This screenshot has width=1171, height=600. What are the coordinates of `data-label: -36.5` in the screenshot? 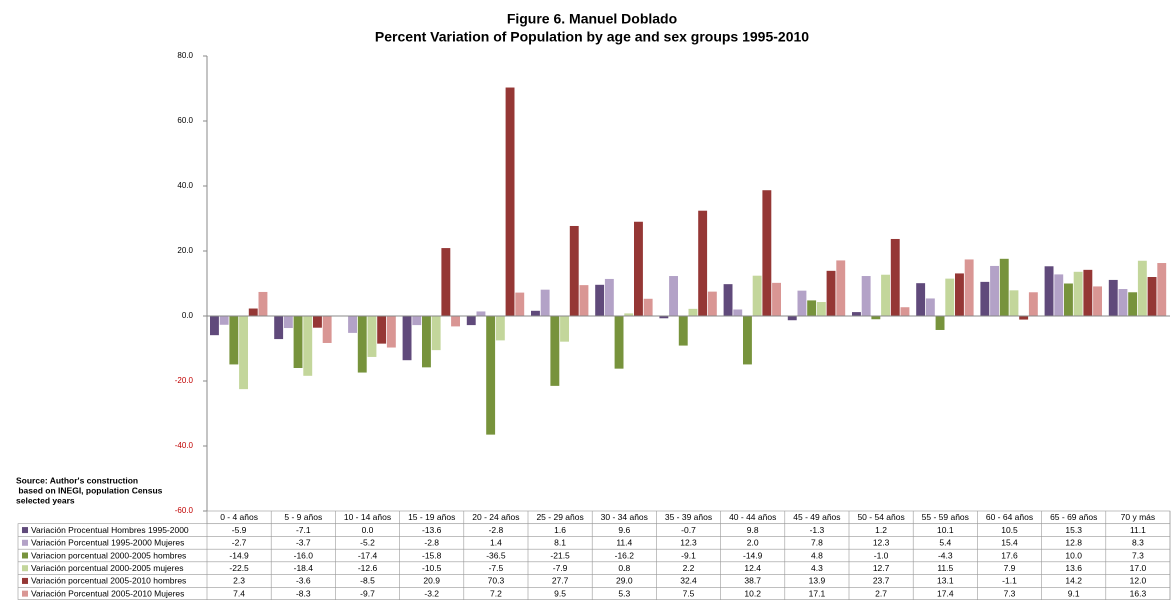 It's located at (496, 555).